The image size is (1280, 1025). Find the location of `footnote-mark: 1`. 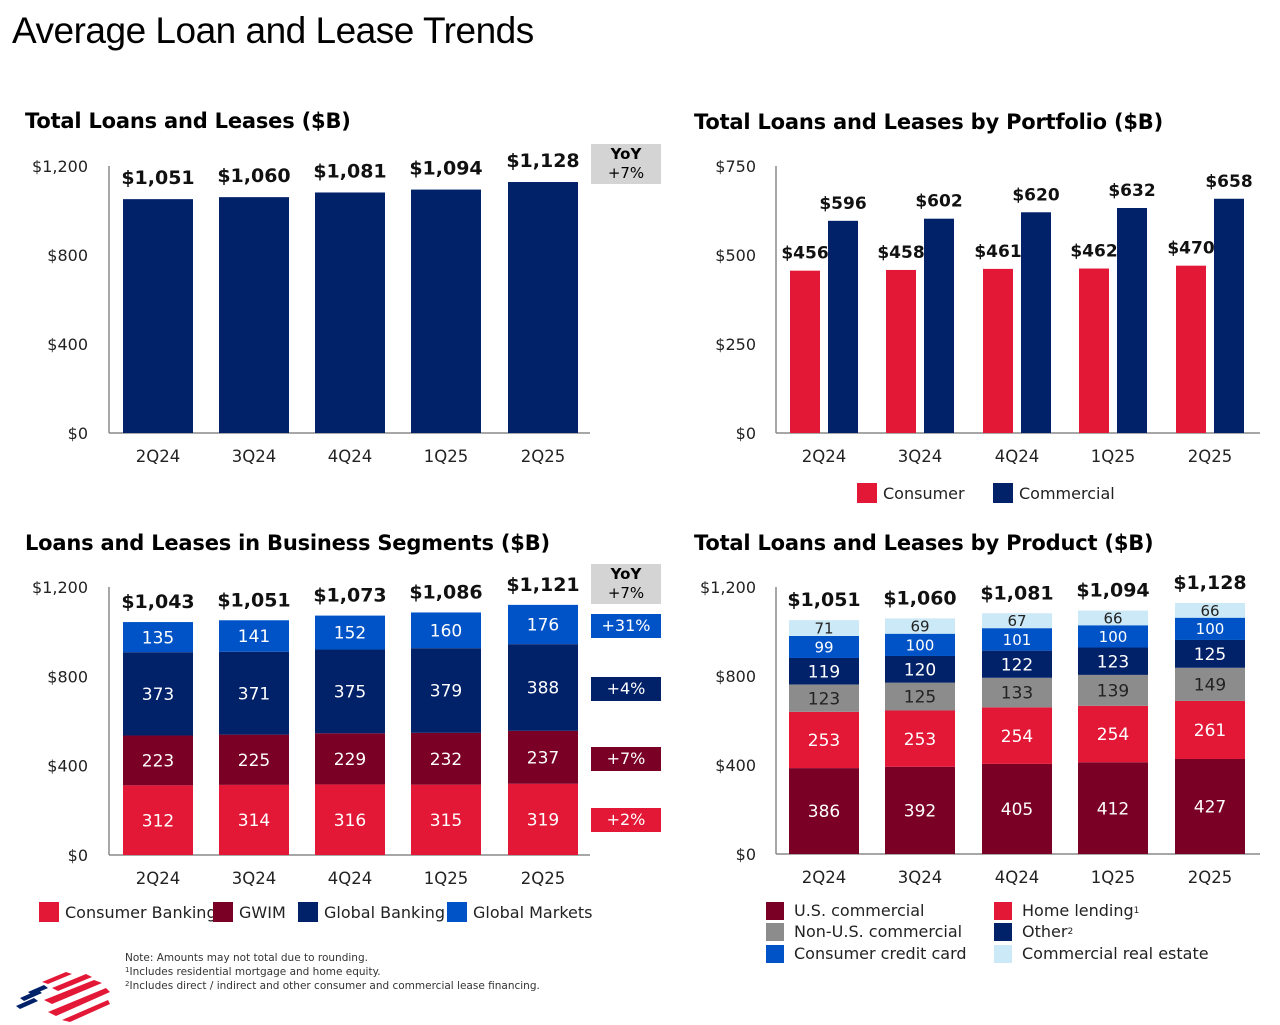

footnote-mark: 1 is located at coordinates (1136, 910).